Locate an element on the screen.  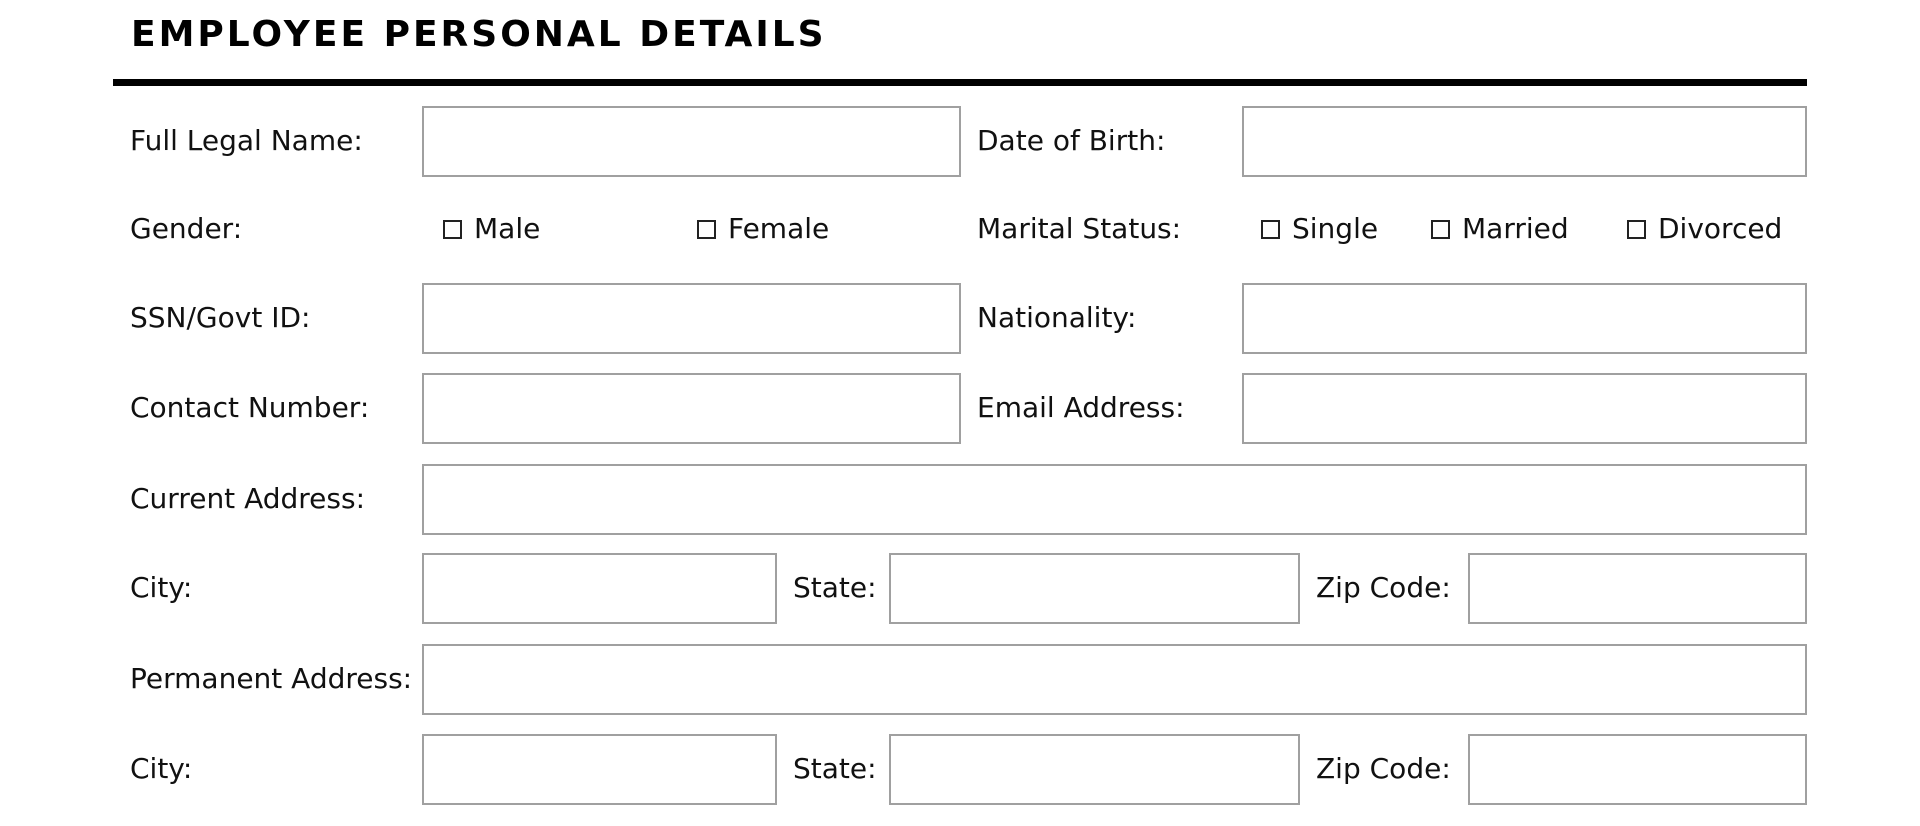
gender-female-checkbox: Female is located at coordinates (763, 229).